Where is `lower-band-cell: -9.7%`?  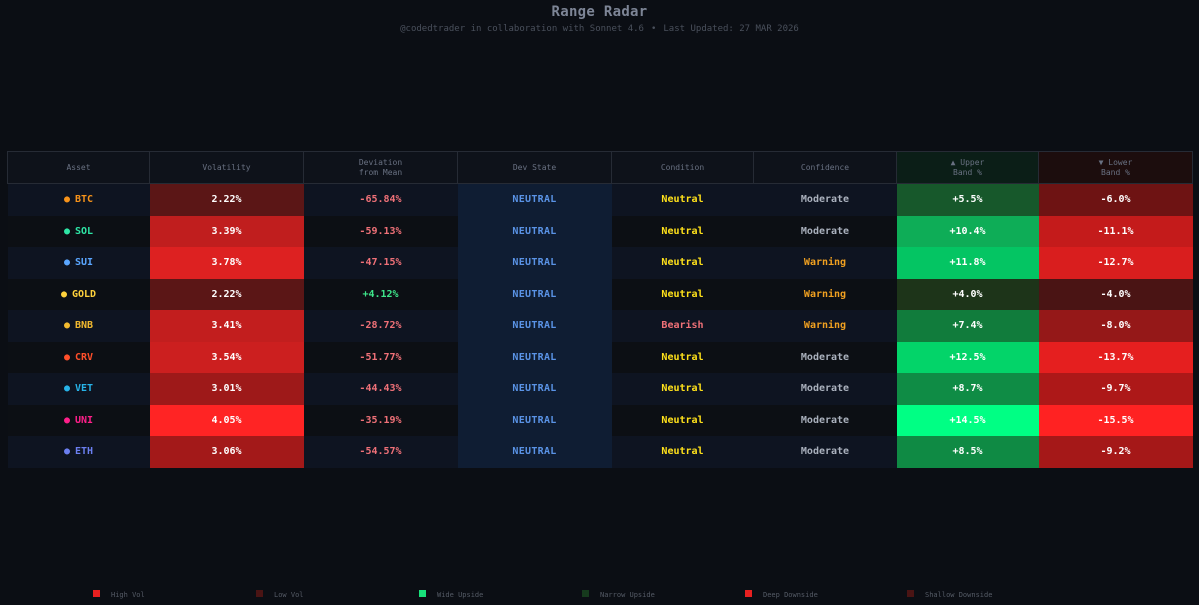
lower-band-cell: -9.7% is located at coordinates (1115, 389).